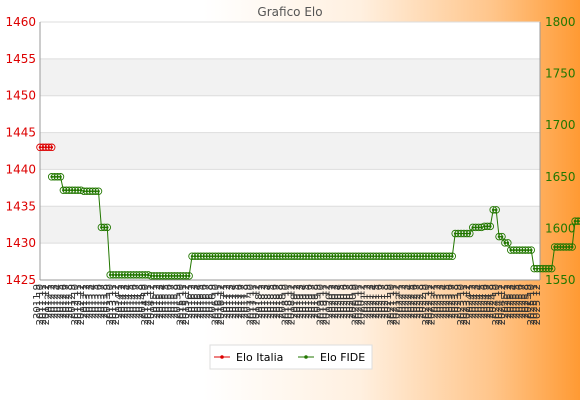 This screenshot has width=580, height=400. What do you see at coordinates (20, 96) in the screenshot?
I see `left-tick-label: 1450` at bounding box center [20, 96].